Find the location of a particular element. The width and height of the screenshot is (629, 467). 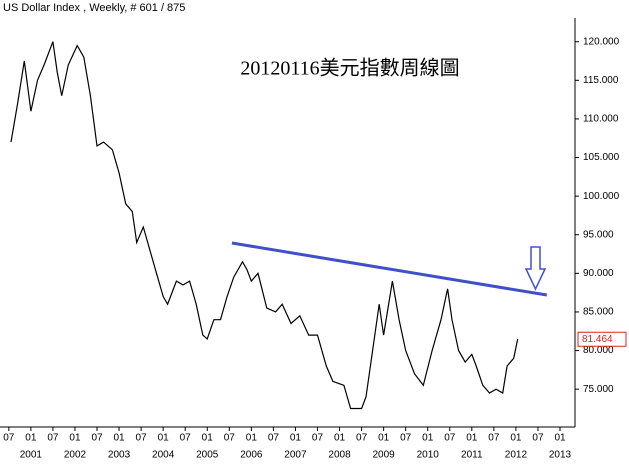

y-tick-label: 80.000 is located at coordinates (598, 350).